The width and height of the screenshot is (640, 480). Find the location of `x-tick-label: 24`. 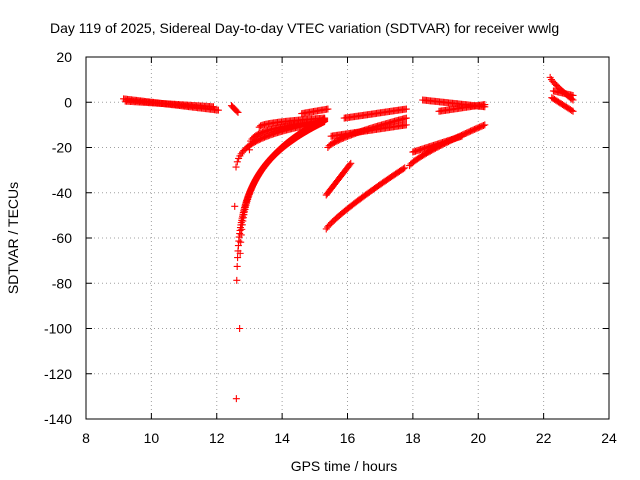

x-tick-label: 24 is located at coordinates (609, 438).